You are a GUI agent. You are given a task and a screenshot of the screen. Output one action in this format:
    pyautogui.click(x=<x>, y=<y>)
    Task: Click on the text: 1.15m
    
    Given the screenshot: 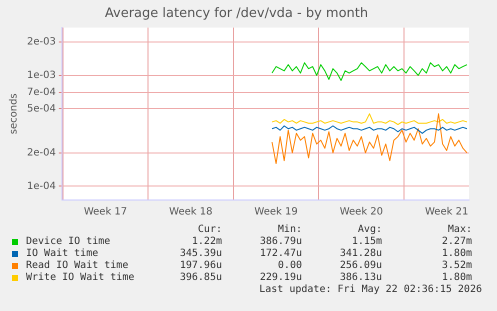 What is the action you would take?
    pyautogui.click(x=366, y=242)
    